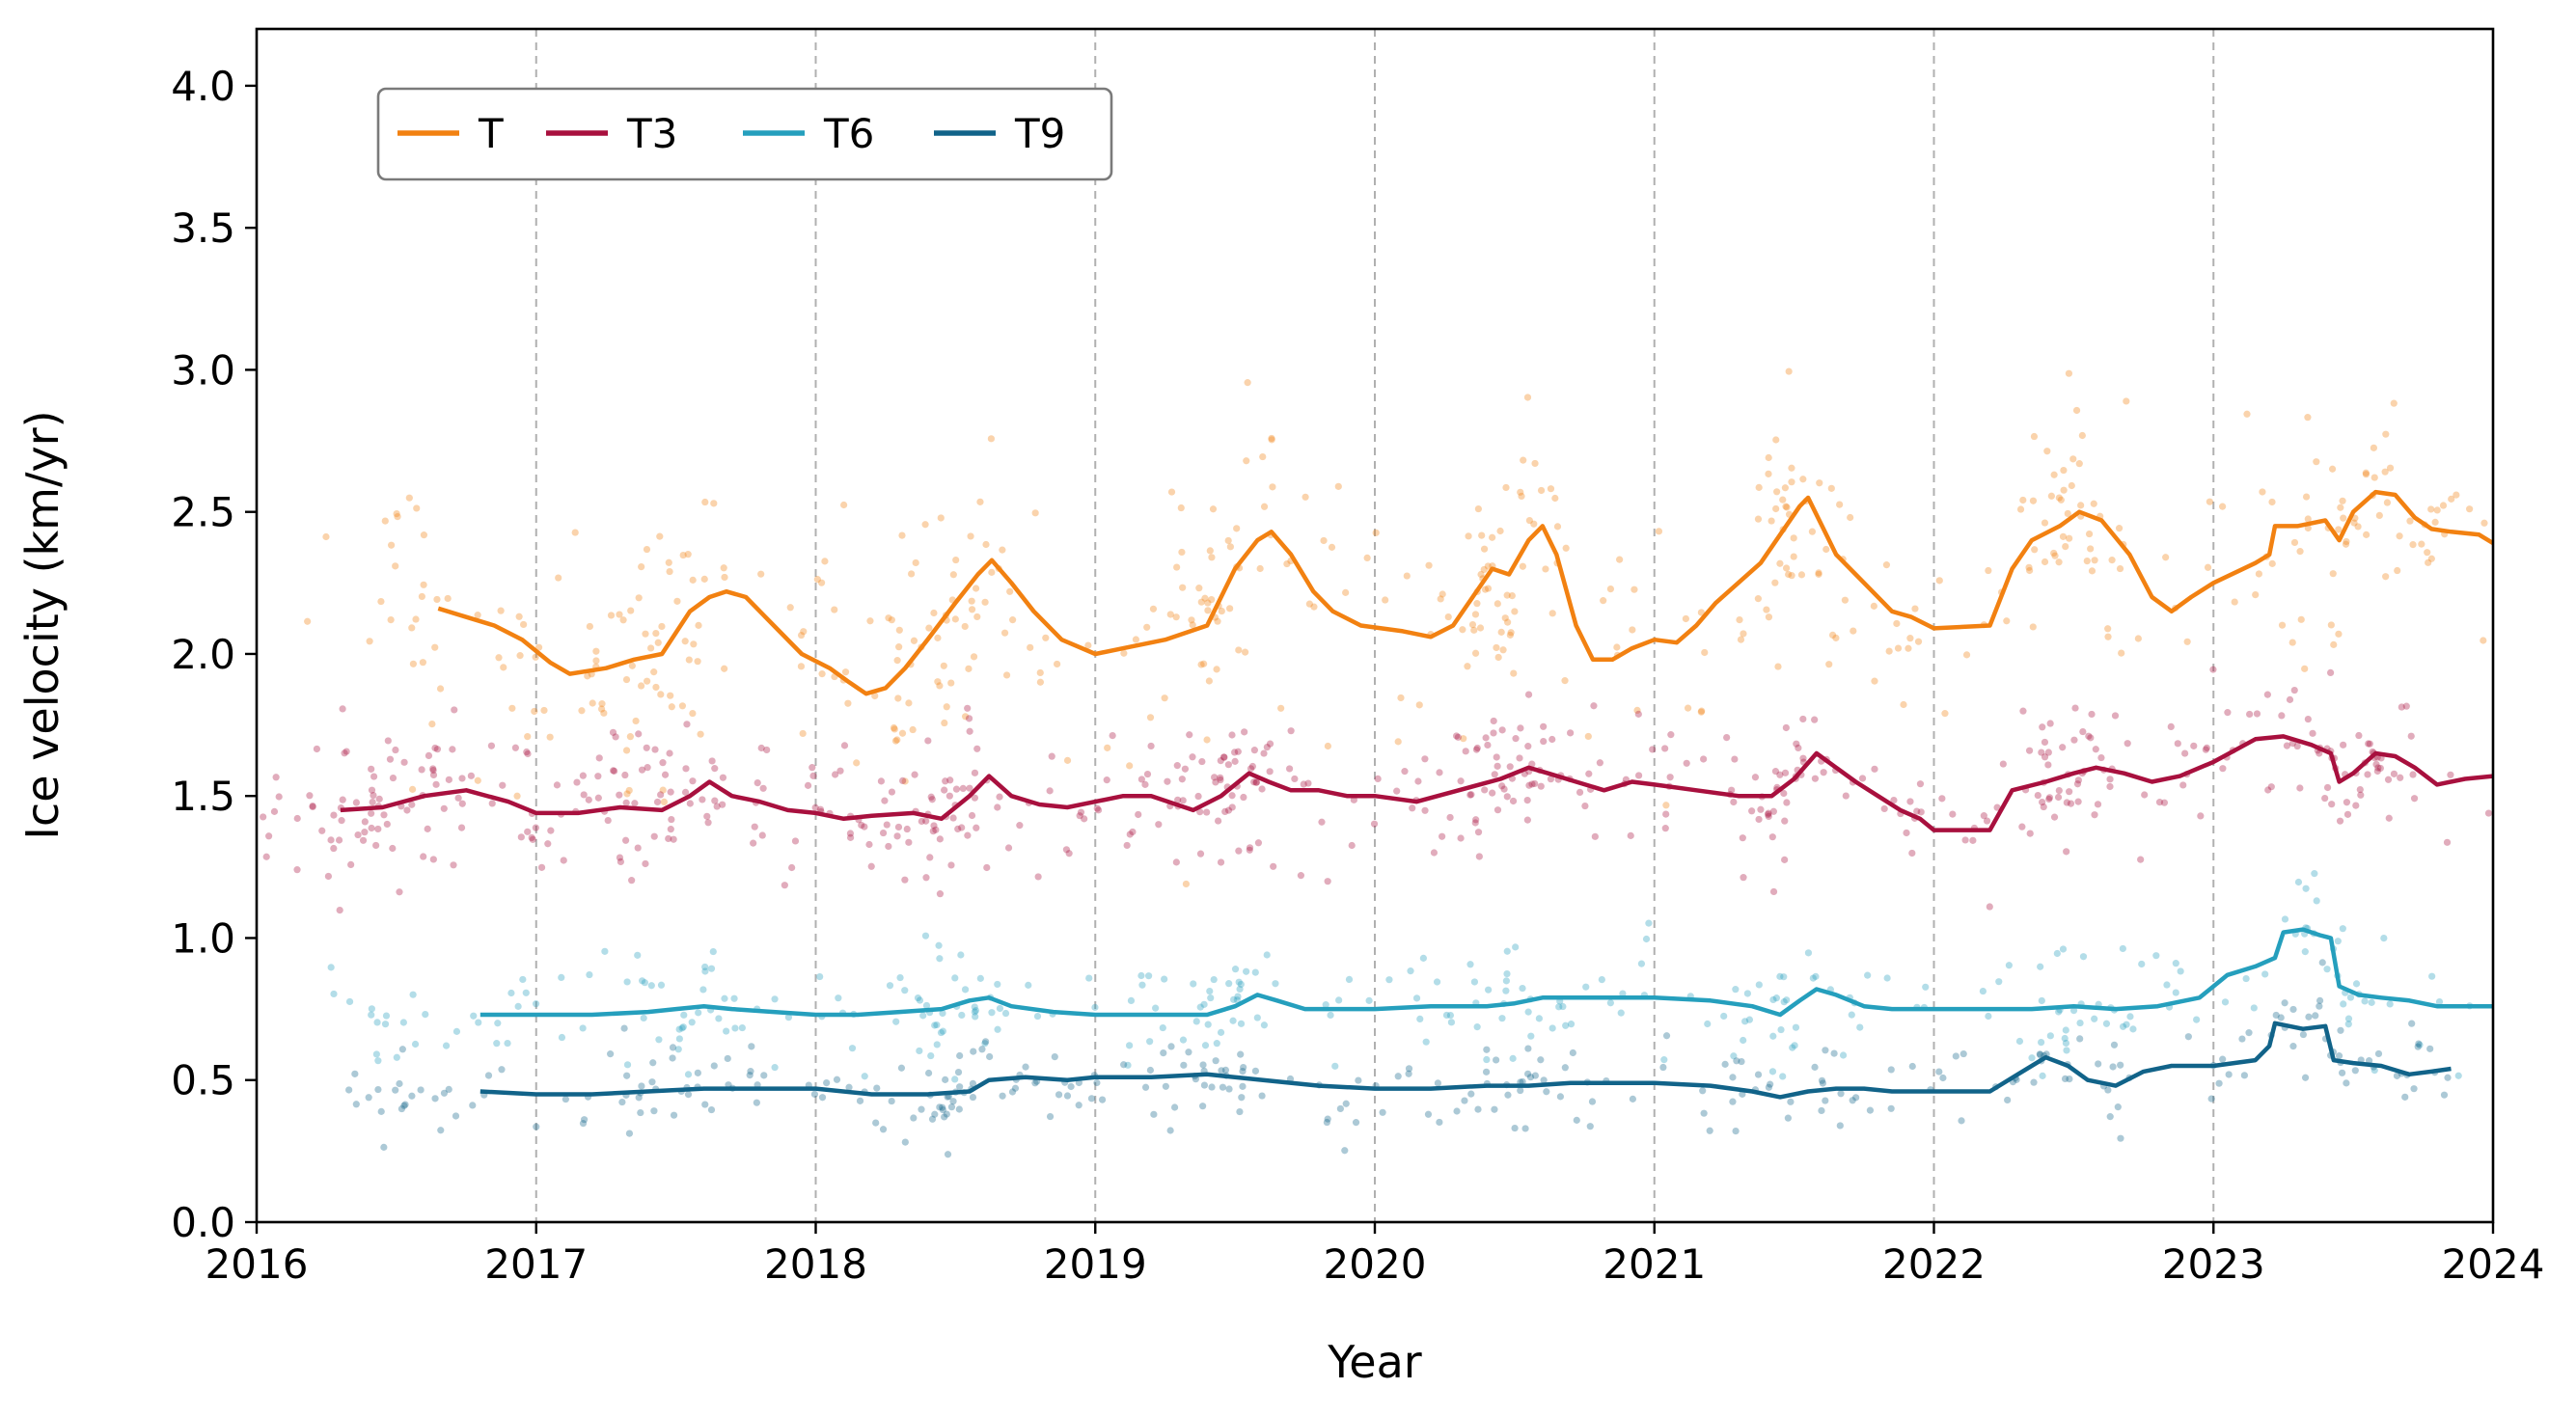 This screenshot has height=1416, width=2576. What do you see at coordinates (203, 228) in the screenshot?
I see `y-tick-label: 3.5` at bounding box center [203, 228].